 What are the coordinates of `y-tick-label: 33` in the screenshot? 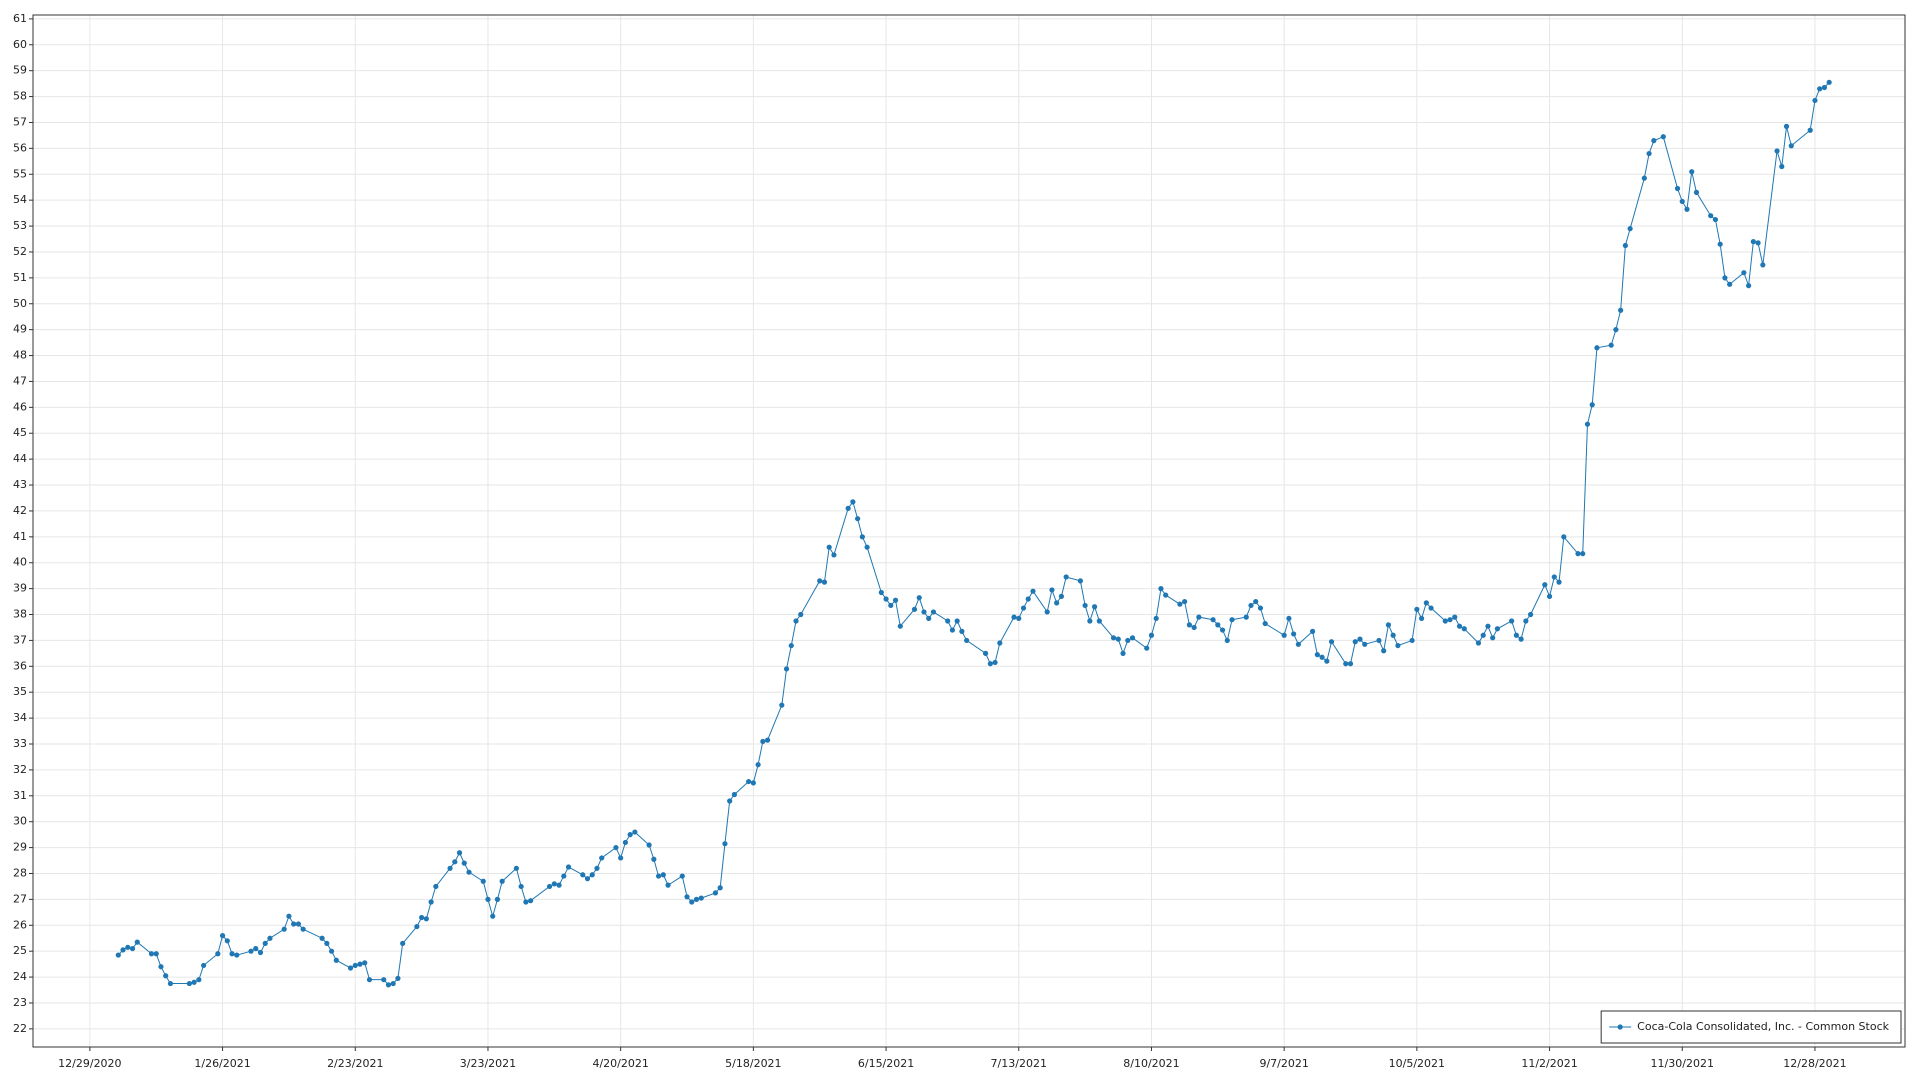 It's located at (20, 743).